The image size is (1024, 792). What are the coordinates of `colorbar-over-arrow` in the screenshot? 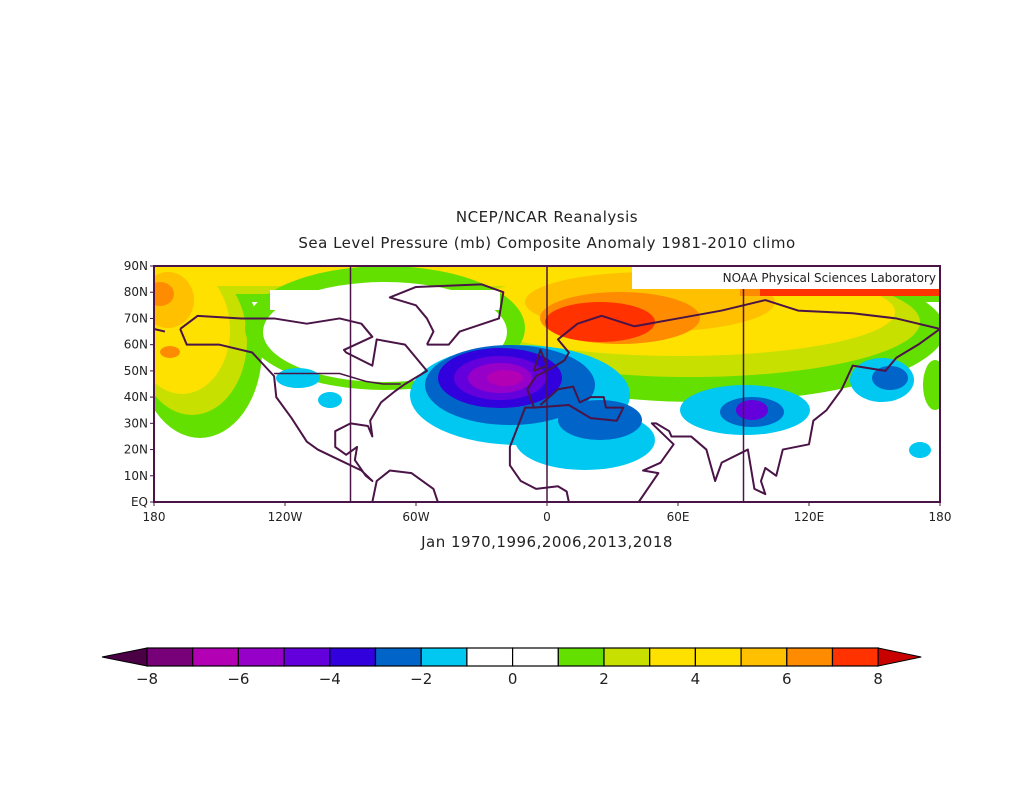 It's located at (899, 657).